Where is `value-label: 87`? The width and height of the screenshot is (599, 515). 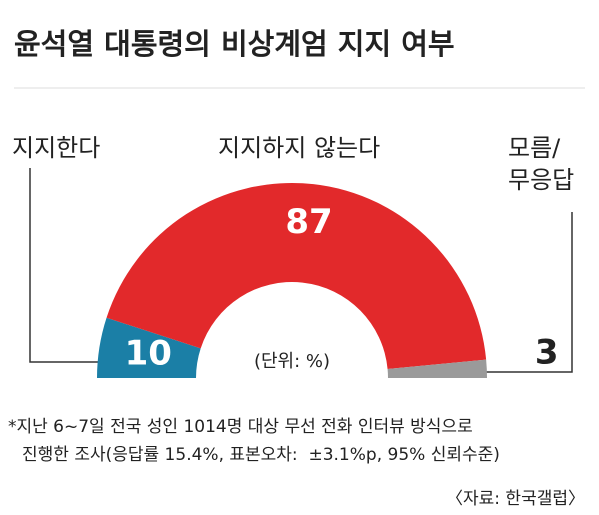 value-label: 87 is located at coordinates (308, 222).